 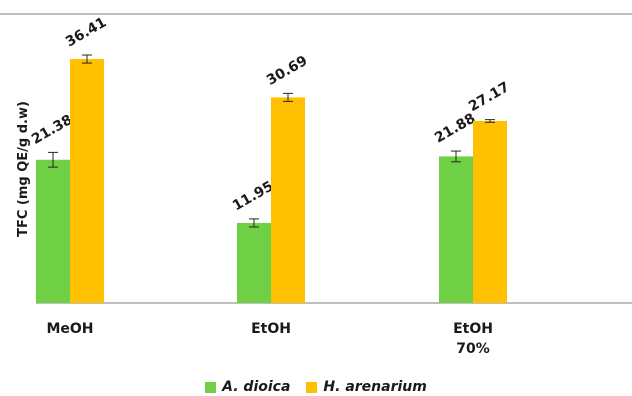 What do you see at coordinates (256, 387) in the screenshot?
I see `legend-label-series-1: A. dioica` at bounding box center [256, 387].